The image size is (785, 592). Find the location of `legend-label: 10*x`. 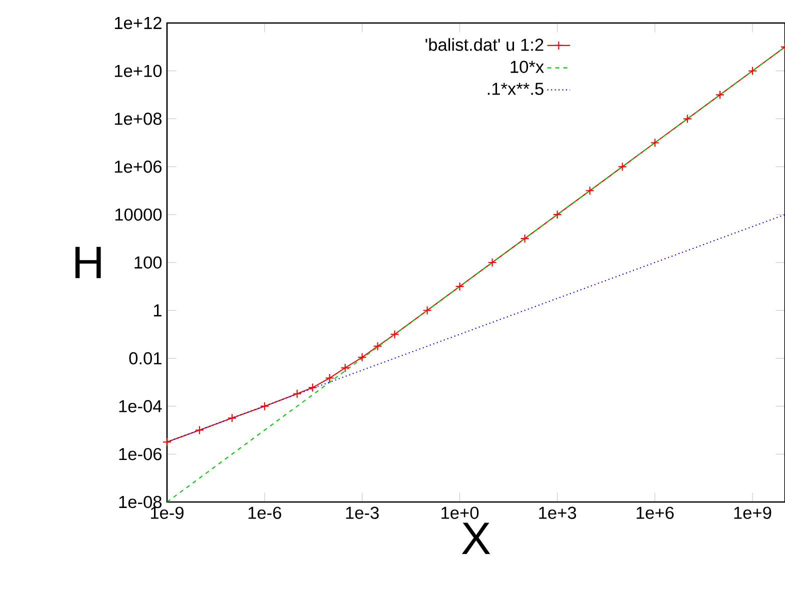

legend-label: 10*x is located at coordinates (527, 67).